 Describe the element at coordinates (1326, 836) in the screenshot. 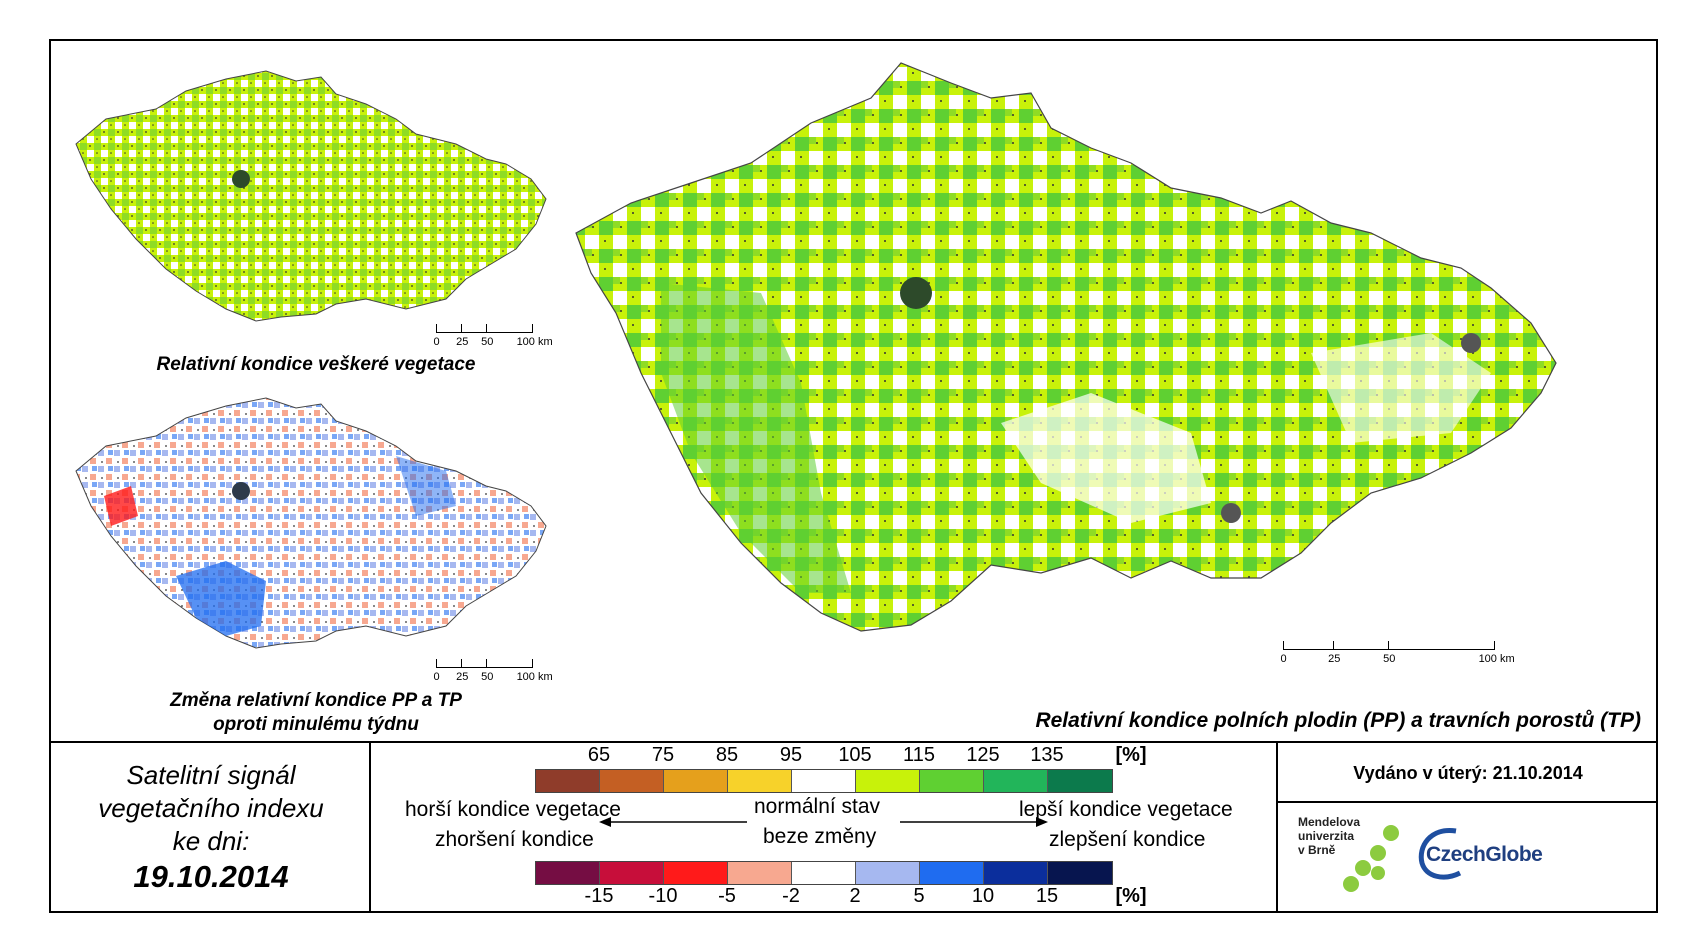

I see `mendel-line: univerzita` at that location.